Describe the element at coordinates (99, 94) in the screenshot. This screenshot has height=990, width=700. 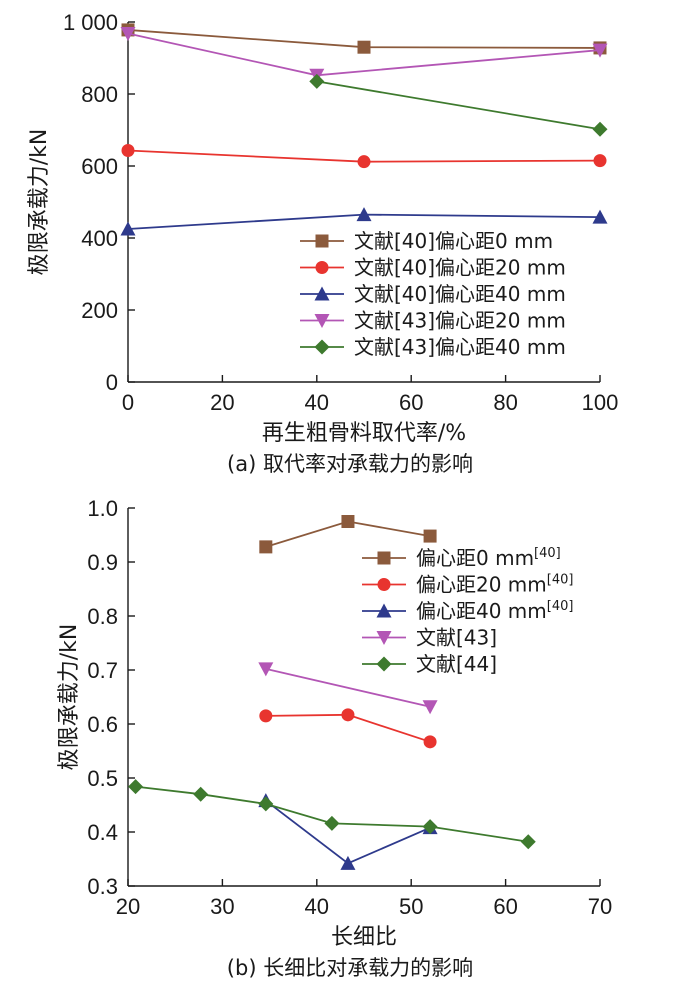
I see `y-tick-label: 800` at that location.